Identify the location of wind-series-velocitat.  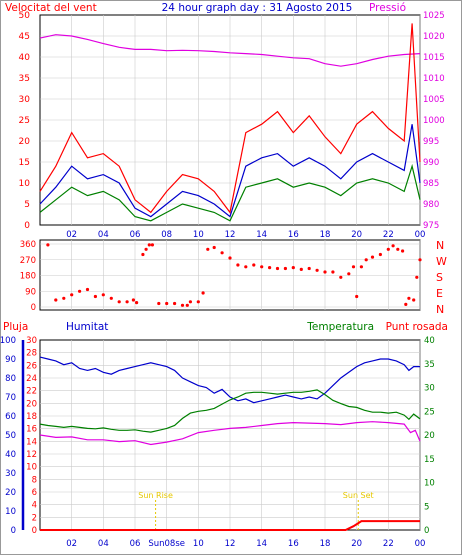
(230, 192).